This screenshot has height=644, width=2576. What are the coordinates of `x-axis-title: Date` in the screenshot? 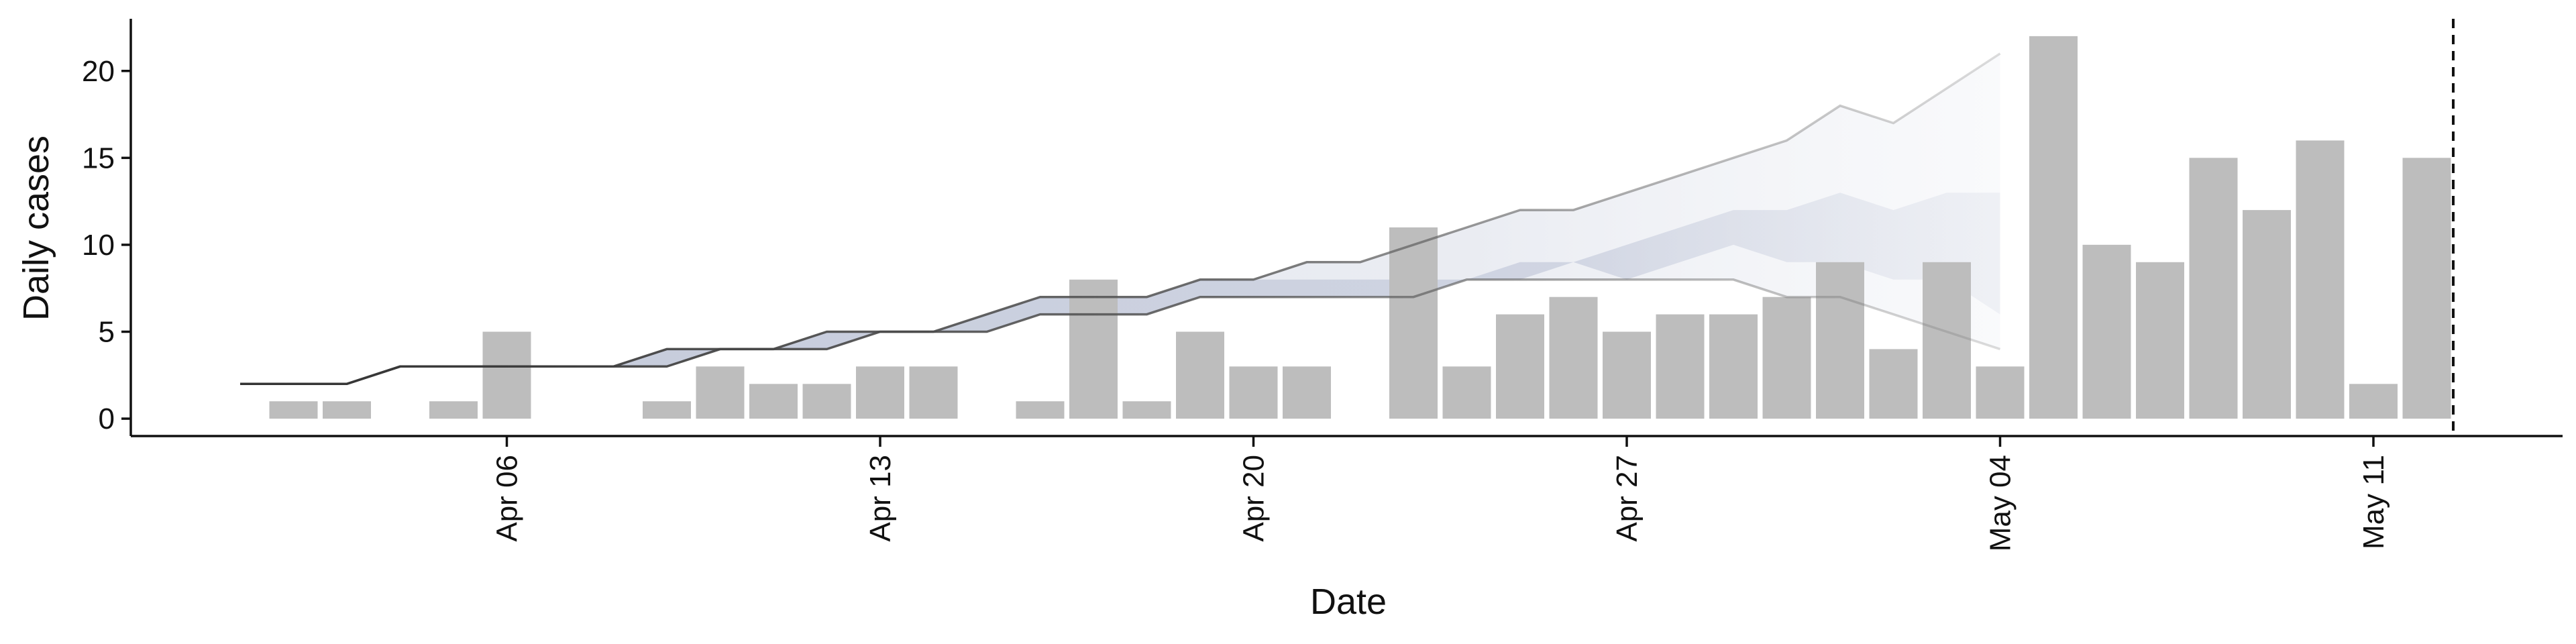 It's located at (1348, 602).